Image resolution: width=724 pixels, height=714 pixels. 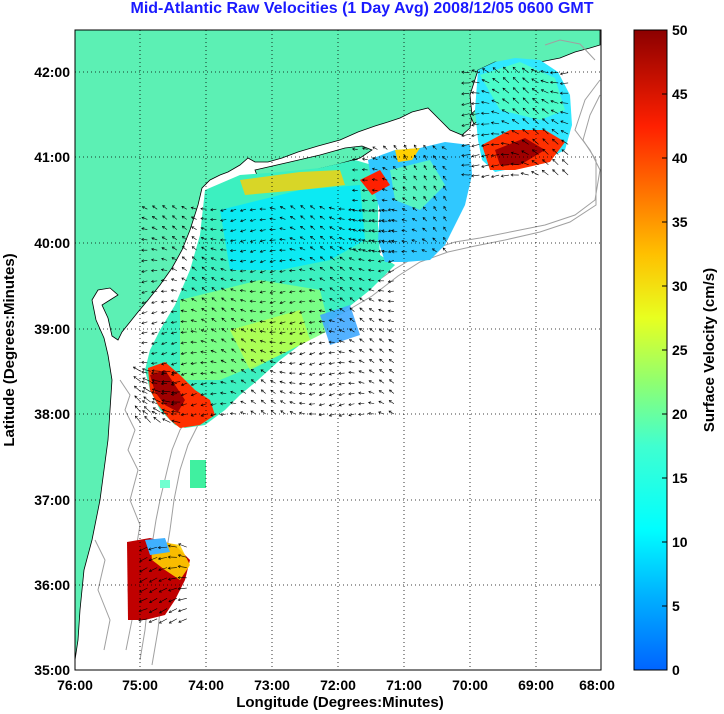 What do you see at coordinates (140, 685) in the screenshot?
I see `x-tick-label: 75:00` at bounding box center [140, 685].